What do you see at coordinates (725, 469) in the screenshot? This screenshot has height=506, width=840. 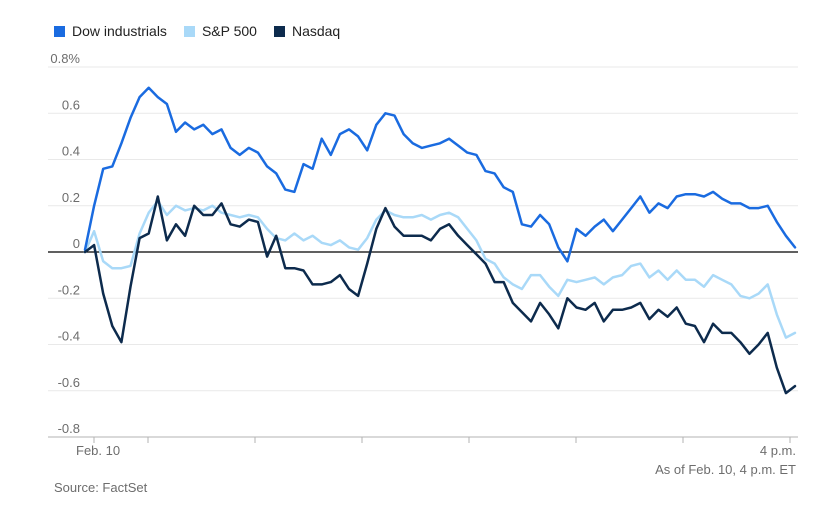 I see `as-of-note: As of Feb. 10, 4 p.m. ET` at bounding box center [725, 469].